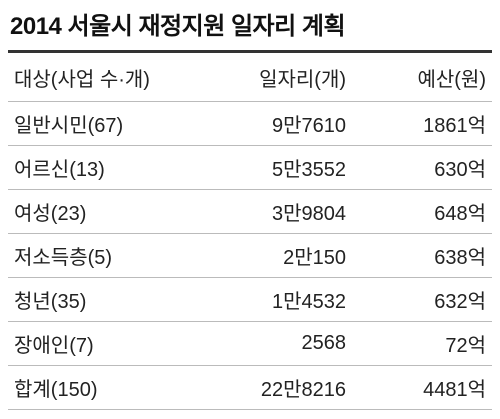 This screenshot has height=419, width=500. I want to click on table-row: 청년(35) 1만4532 632억, so click(250, 299).